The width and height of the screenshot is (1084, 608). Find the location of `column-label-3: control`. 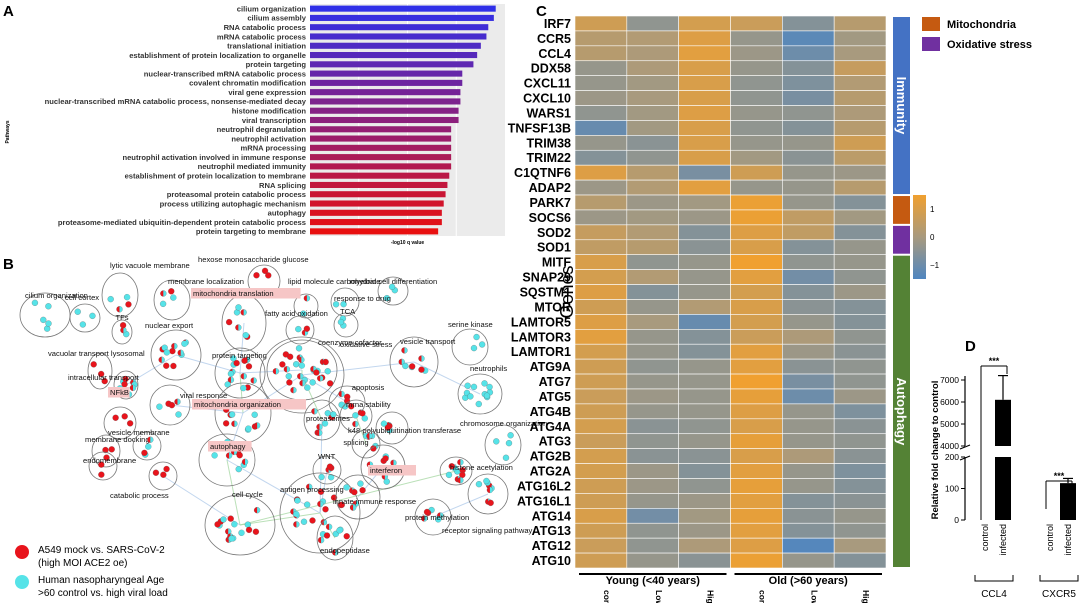

column-label-3: control is located at coordinates (762, 596).